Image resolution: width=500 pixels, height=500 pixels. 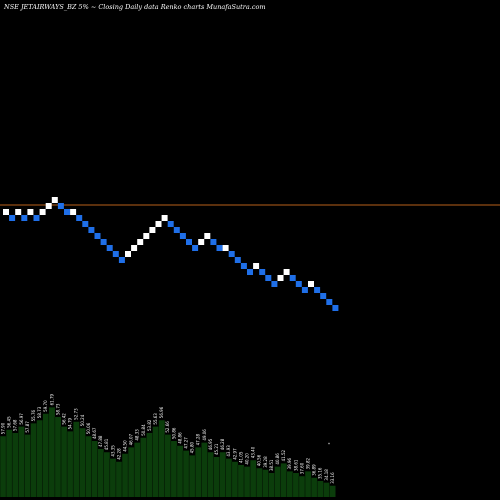 I want to click on price-label: 47.28, so click(x=198, y=439).